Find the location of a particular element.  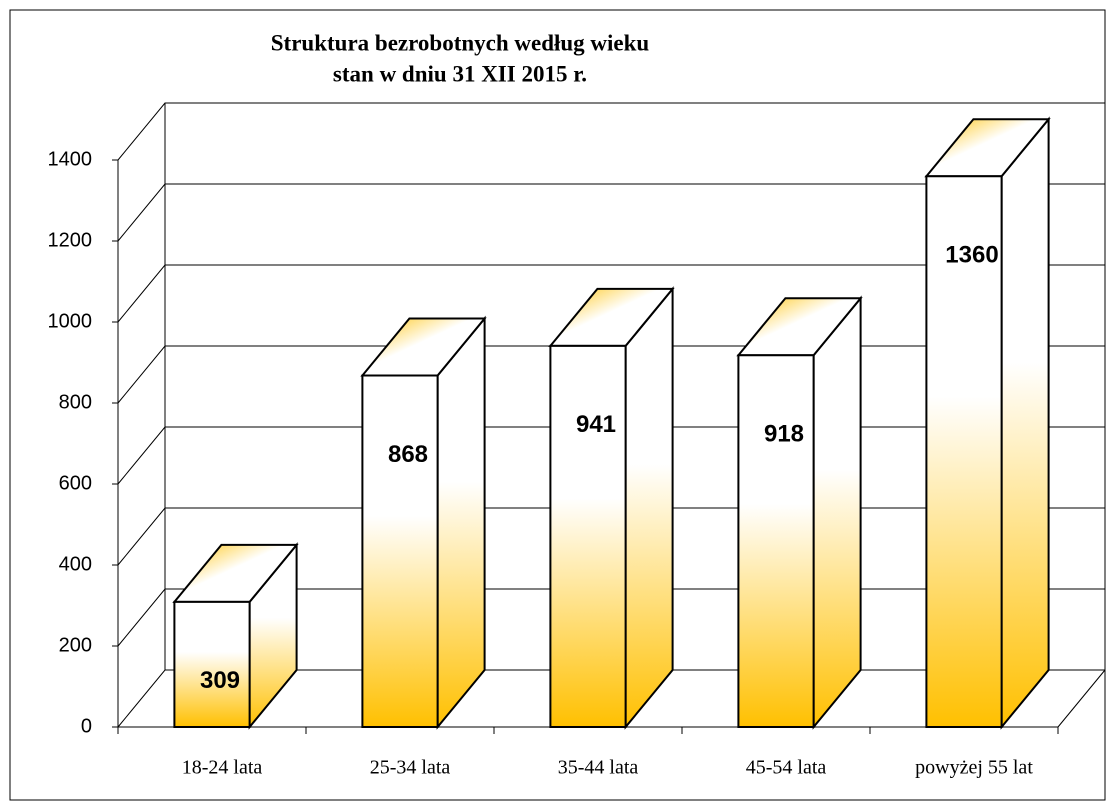

x-tick-label: 35-44 lata is located at coordinates (598, 768).